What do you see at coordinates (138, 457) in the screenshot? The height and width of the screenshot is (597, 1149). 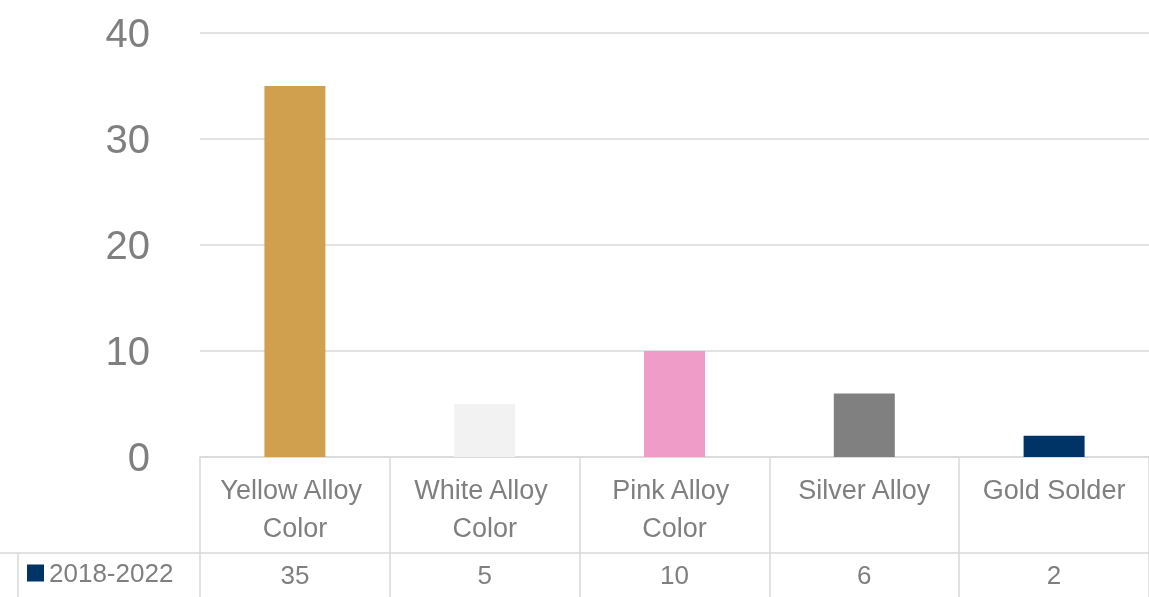 I see `y-tick-label: 0` at bounding box center [138, 457].